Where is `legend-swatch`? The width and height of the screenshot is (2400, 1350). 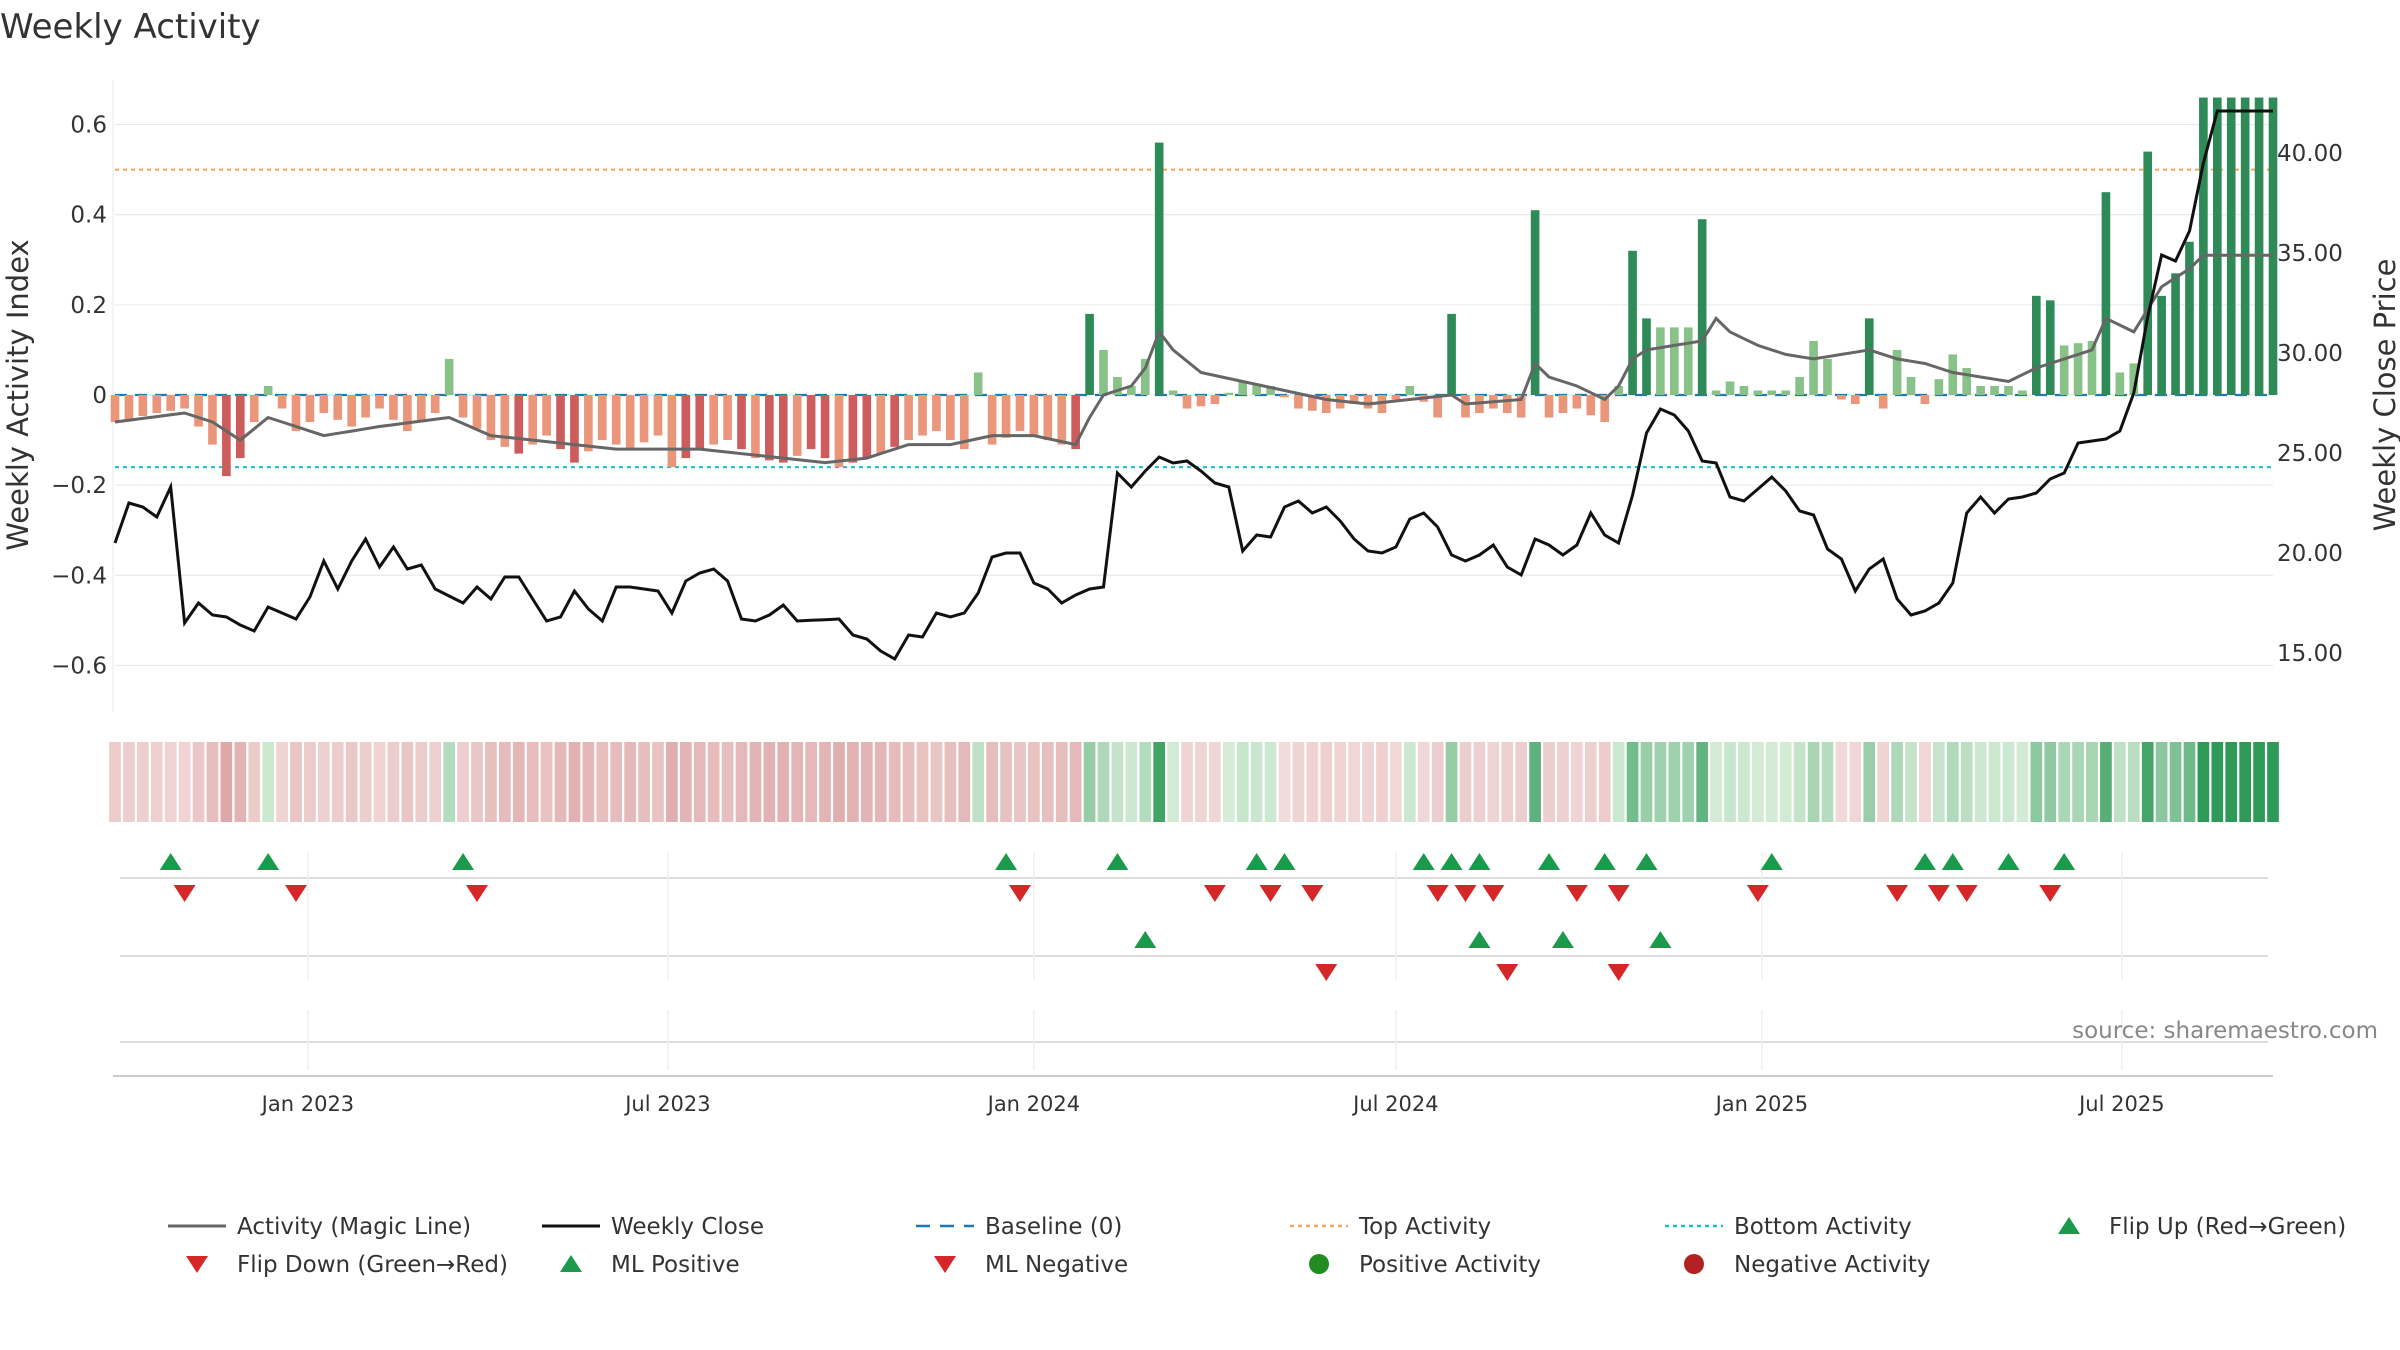
legend-swatch is located at coordinates (1319, 1264).